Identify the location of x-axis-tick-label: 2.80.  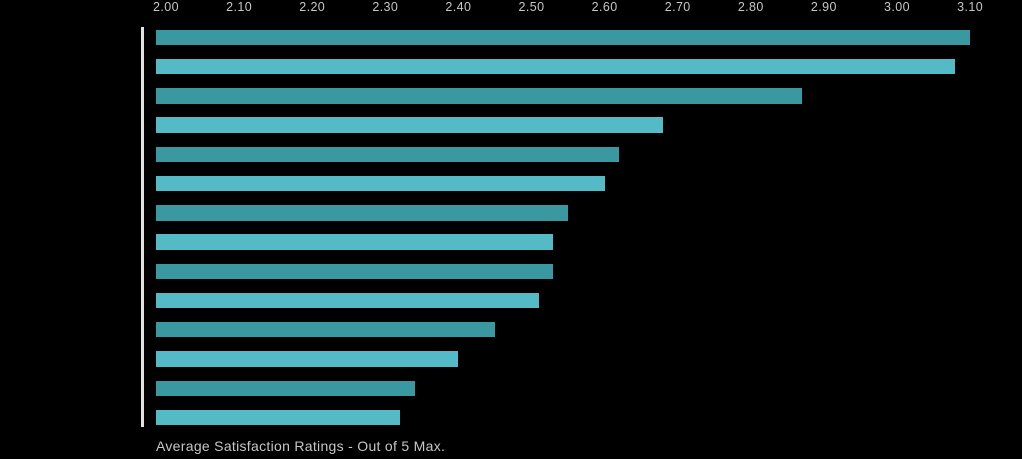
(750, 7).